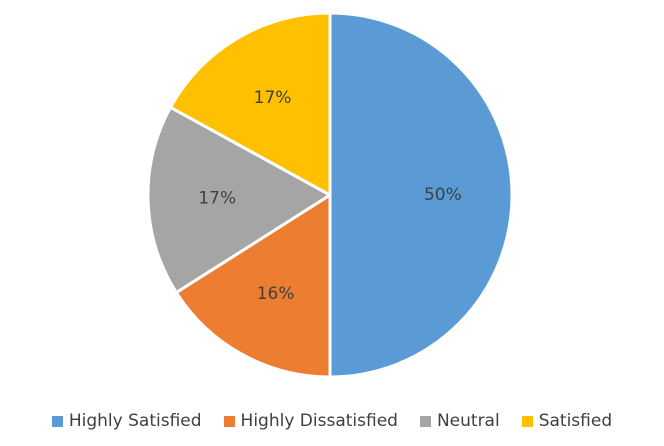 The width and height of the screenshot is (664, 446). What do you see at coordinates (217, 199) in the screenshot?
I see `data-label-neutral: 17%` at bounding box center [217, 199].